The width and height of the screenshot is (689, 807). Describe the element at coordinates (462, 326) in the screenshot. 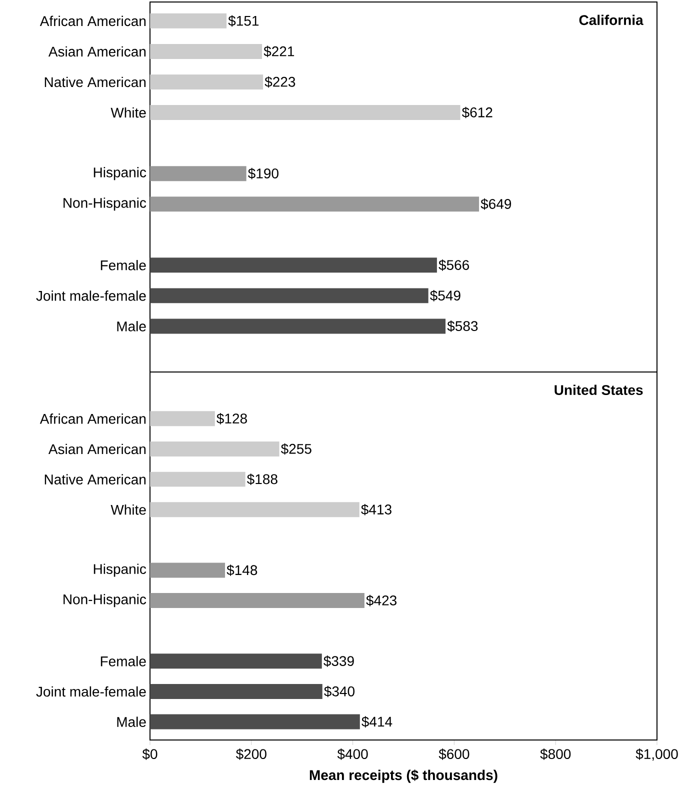

I see `data-label: $583` at that location.